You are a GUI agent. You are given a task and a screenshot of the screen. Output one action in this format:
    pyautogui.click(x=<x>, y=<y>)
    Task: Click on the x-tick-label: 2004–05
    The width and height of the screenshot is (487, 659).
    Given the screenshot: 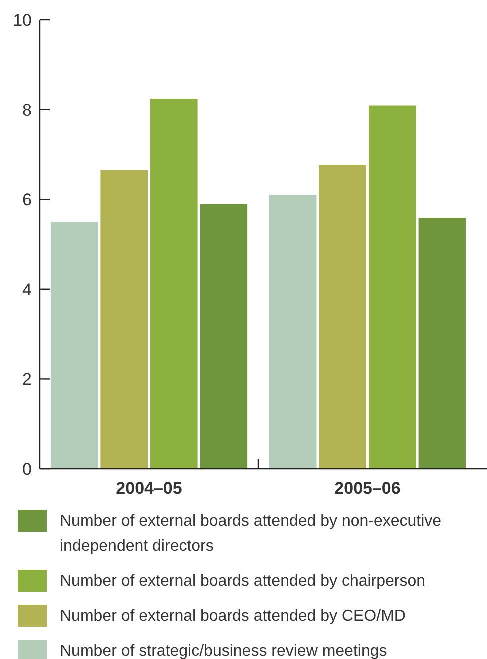 What is the action you would take?
    pyautogui.click(x=149, y=488)
    